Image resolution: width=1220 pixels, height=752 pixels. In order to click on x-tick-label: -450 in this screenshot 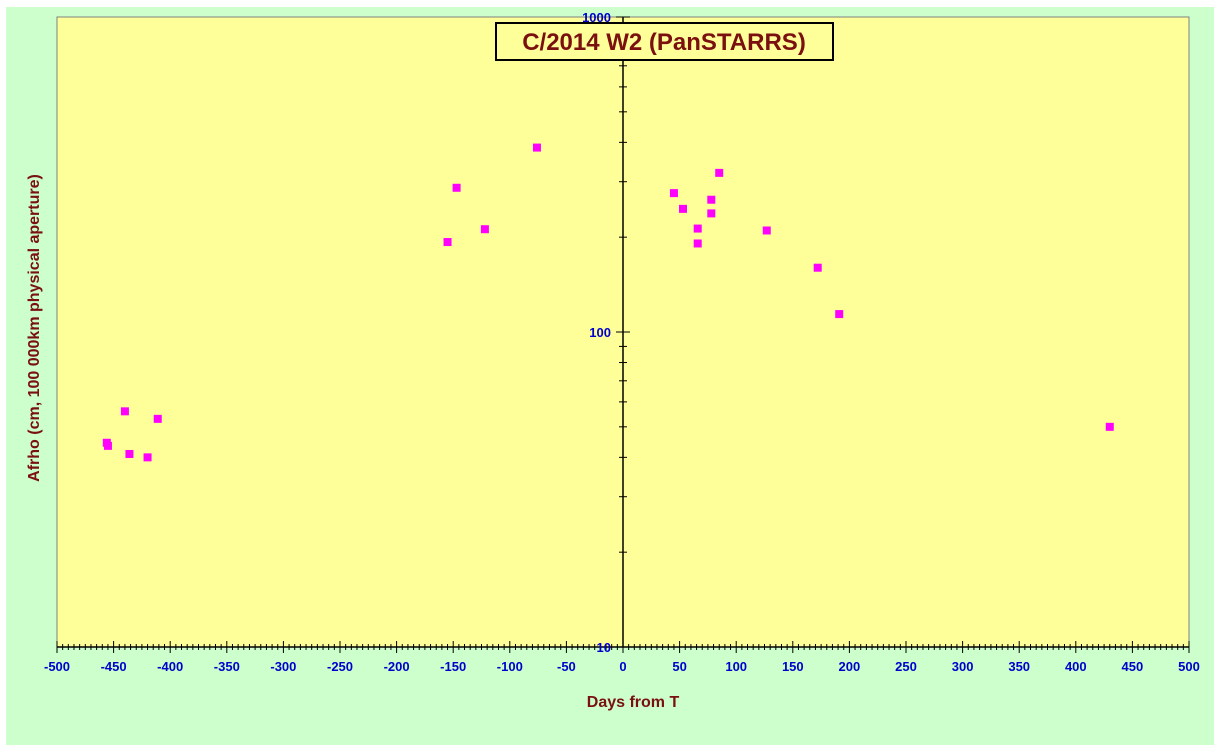, I will do `click(114, 666)`.